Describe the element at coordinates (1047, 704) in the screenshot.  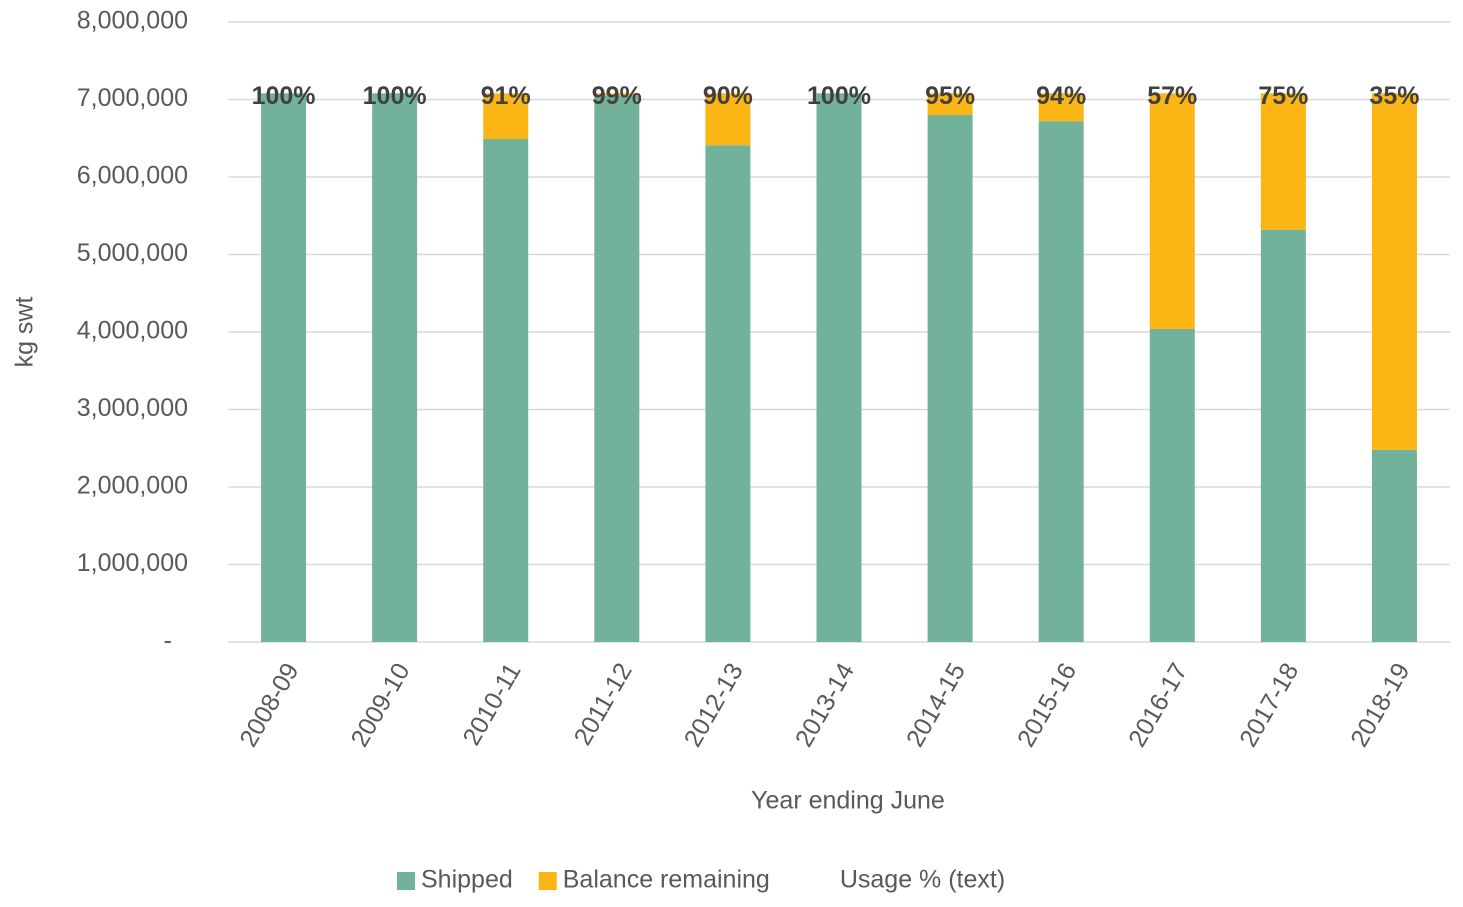
I see `x-tick-label: 2015-16` at that location.